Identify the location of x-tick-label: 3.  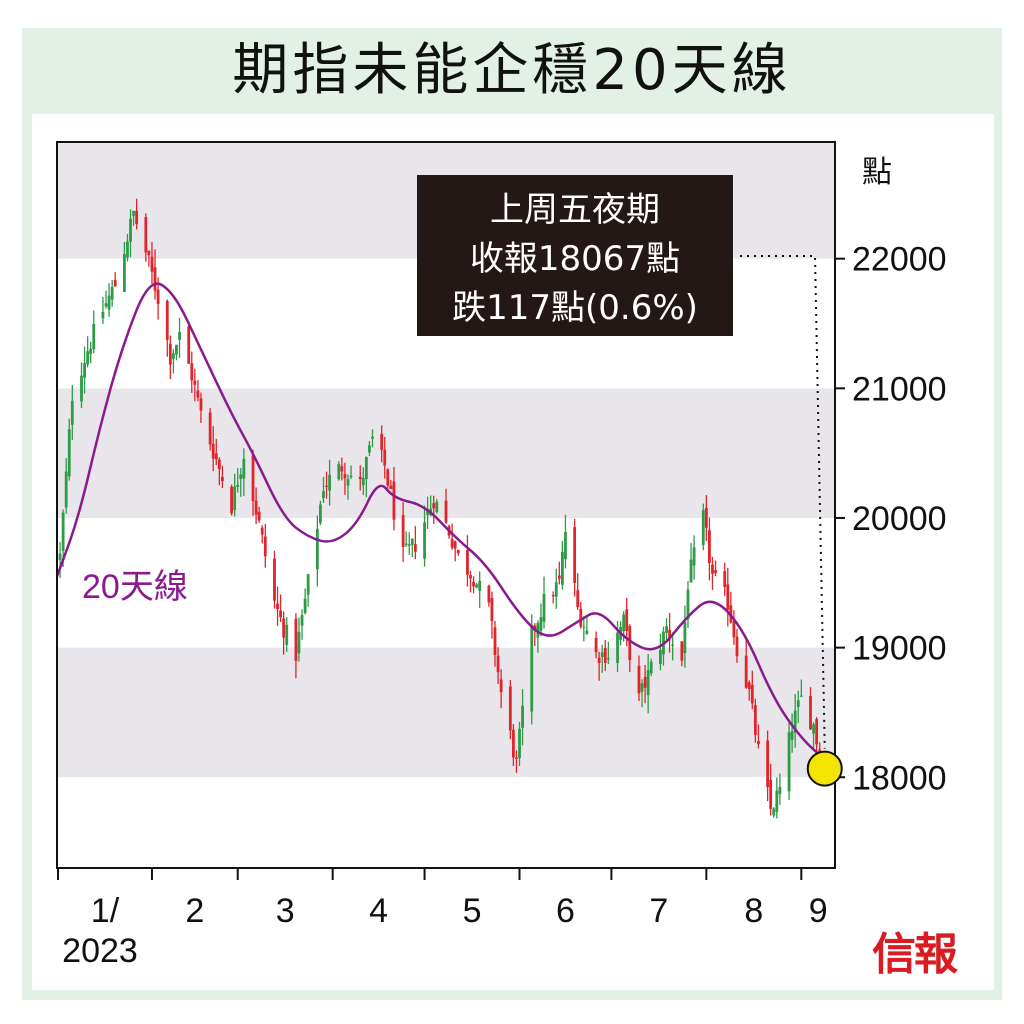
(285, 911).